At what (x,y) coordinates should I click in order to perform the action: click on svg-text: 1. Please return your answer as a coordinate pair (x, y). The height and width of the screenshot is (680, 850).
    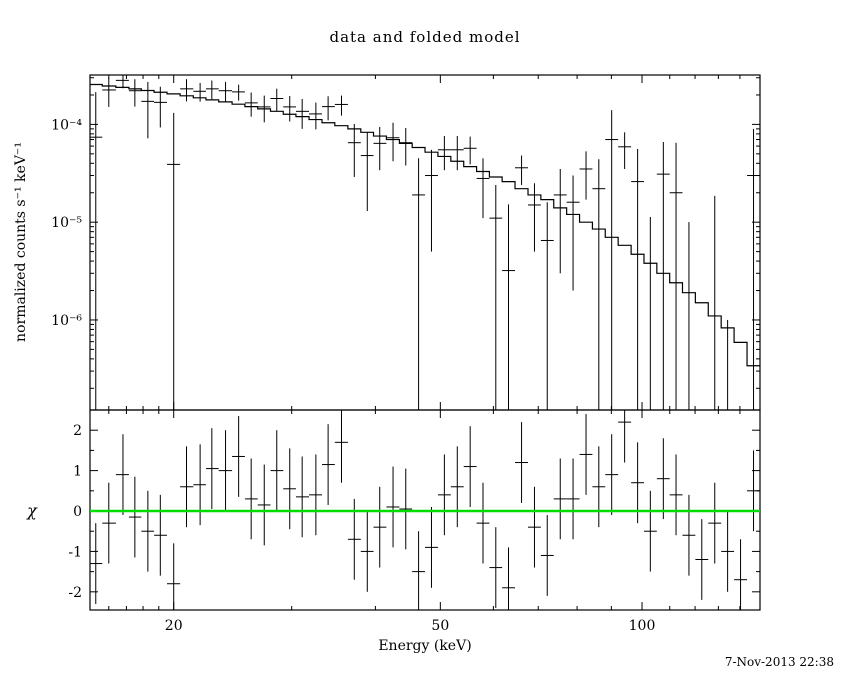
    Looking at the image, I should click on (77, 472).